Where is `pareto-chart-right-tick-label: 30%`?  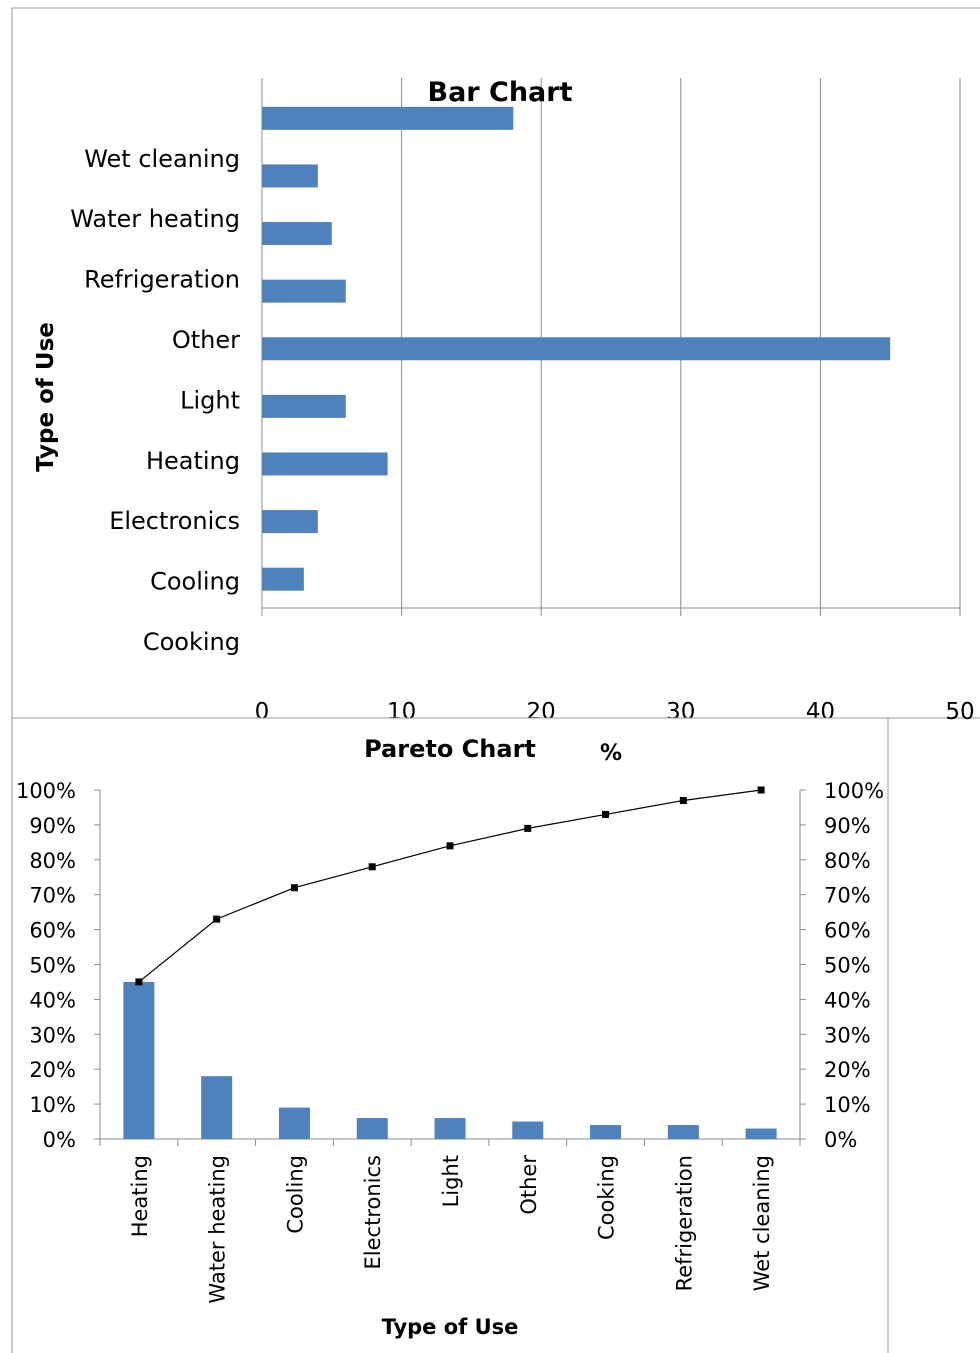
pareto-chart-right-tick-label: 30% is located at coordinates (847, 1035).